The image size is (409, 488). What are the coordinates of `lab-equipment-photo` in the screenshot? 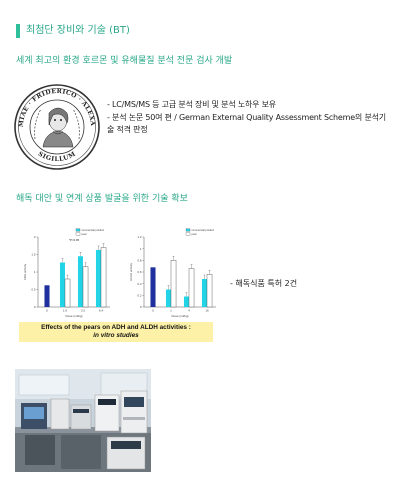 It's located at (83, 420).